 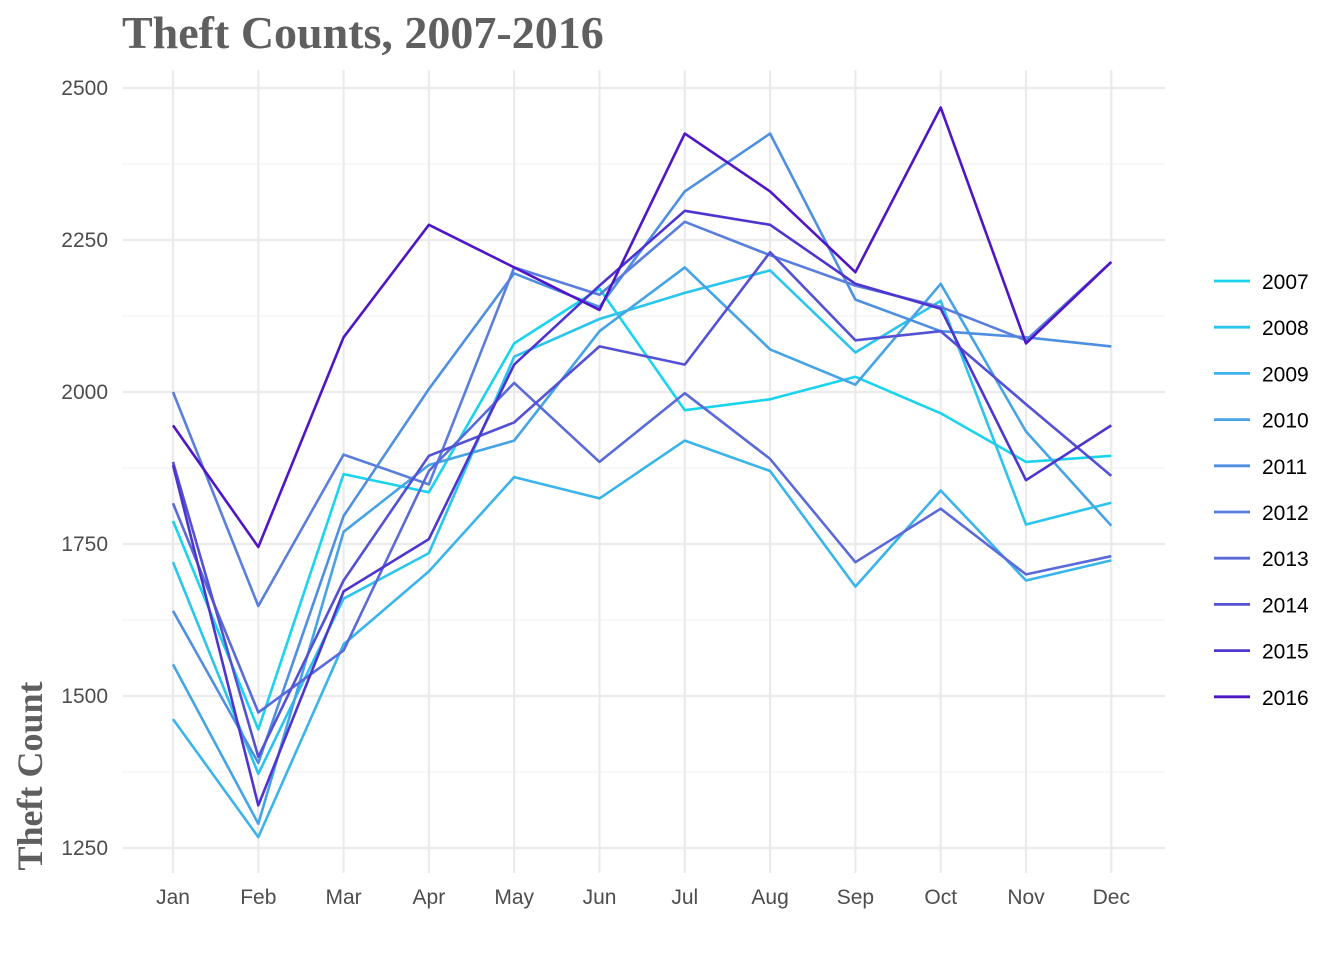 What do you see at coordinates (363, 32) in the screenshot?
I see `chart-title: Theft Counts, 2007-2016` at bounding box center [363, 32].